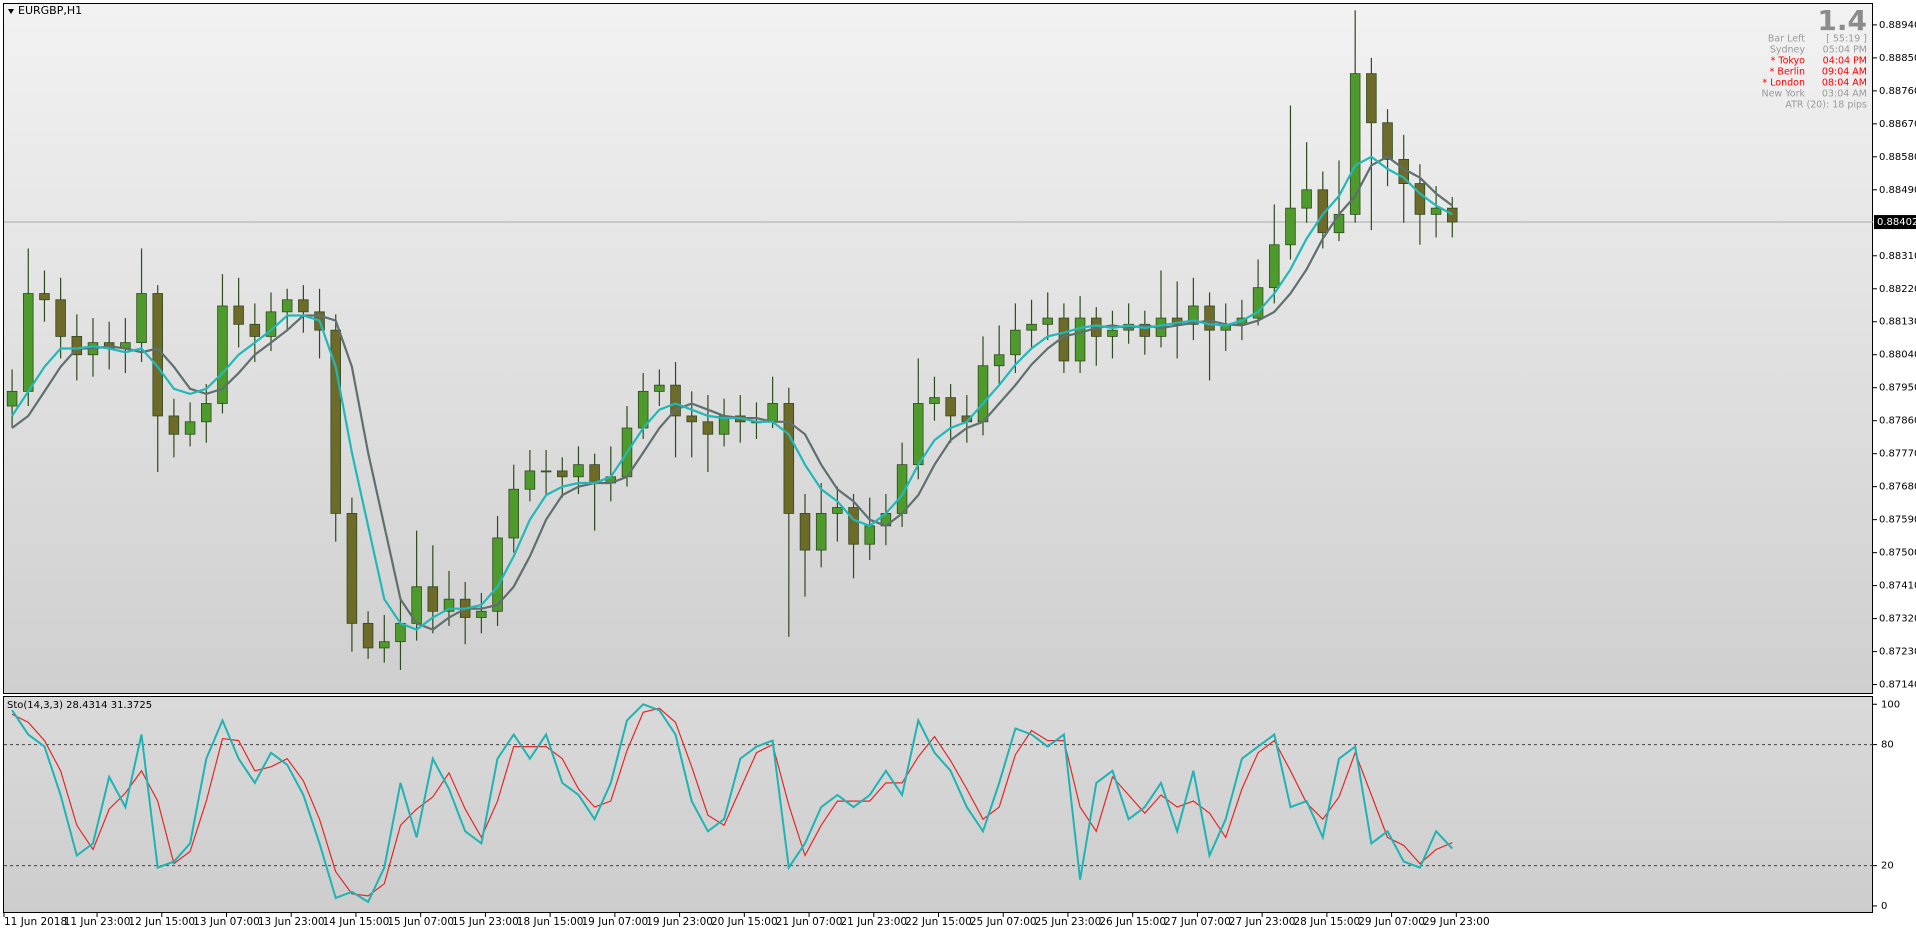 Image resolution: width=1916 pixels, height=933 pixels. Describe the element at coordinates (1844, 83) in the screenshot. I see `info-value: 08:04 AM` at that location.